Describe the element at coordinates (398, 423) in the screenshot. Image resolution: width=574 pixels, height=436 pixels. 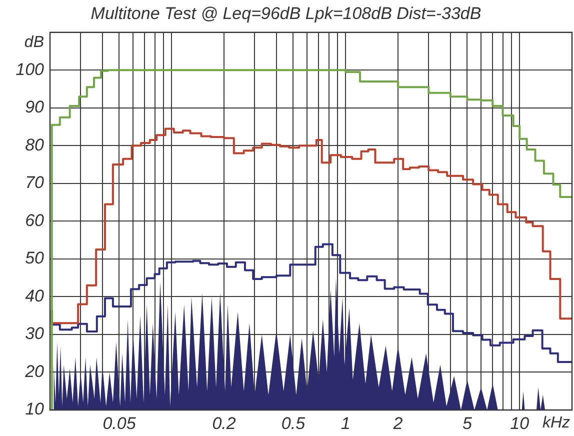
I see `x-tick-label: 2` at that location.